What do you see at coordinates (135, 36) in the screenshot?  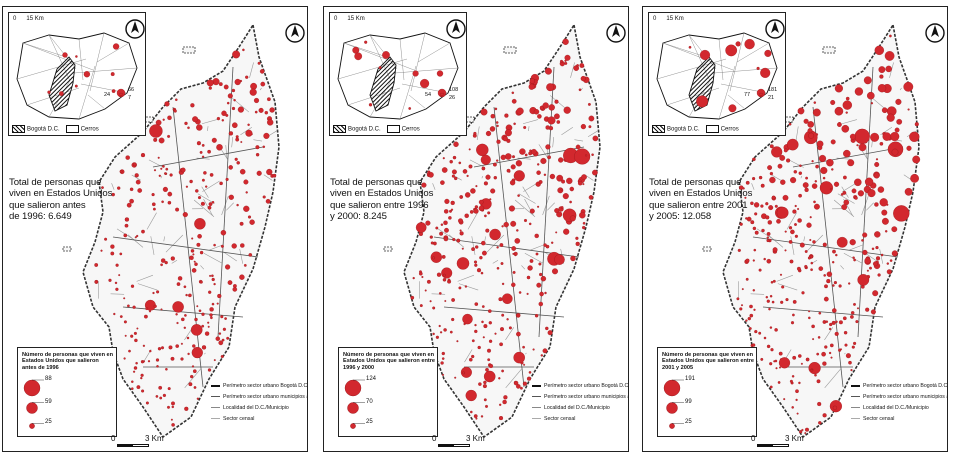 I see `svg-text: N` at bounding box center [135, 36].